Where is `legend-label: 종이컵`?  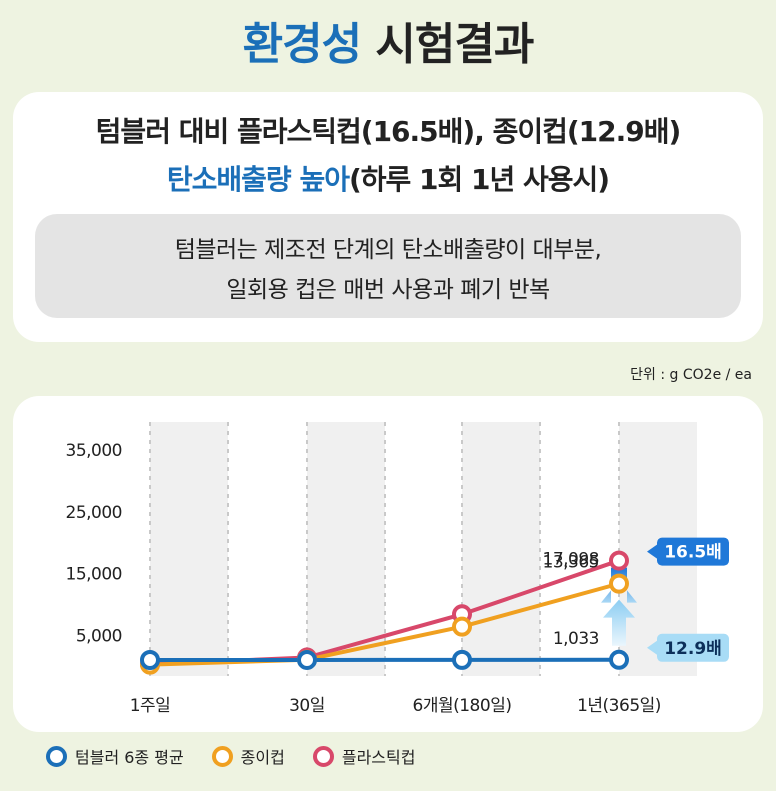 legend-label: 종이컵 is located at coordinates (262, 757).